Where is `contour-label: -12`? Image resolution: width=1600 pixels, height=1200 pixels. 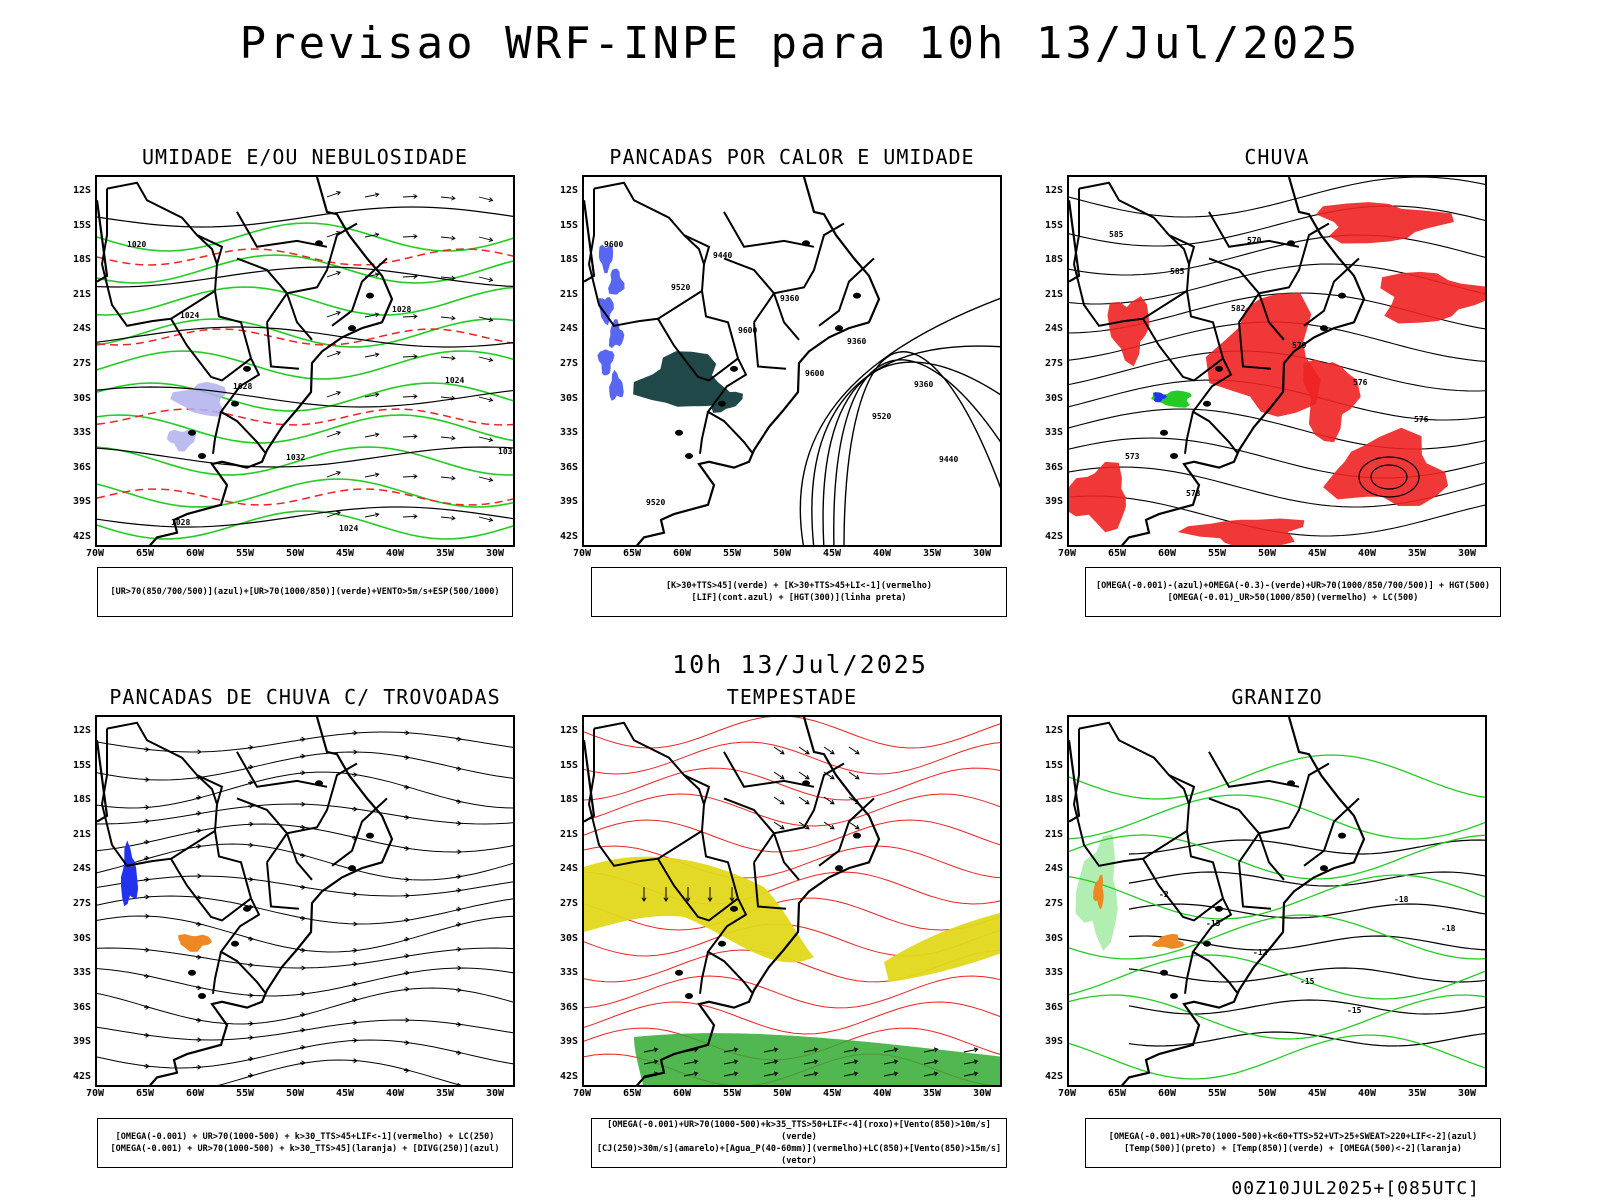 contour-label: -12 is located at coordinates (1260, 952).